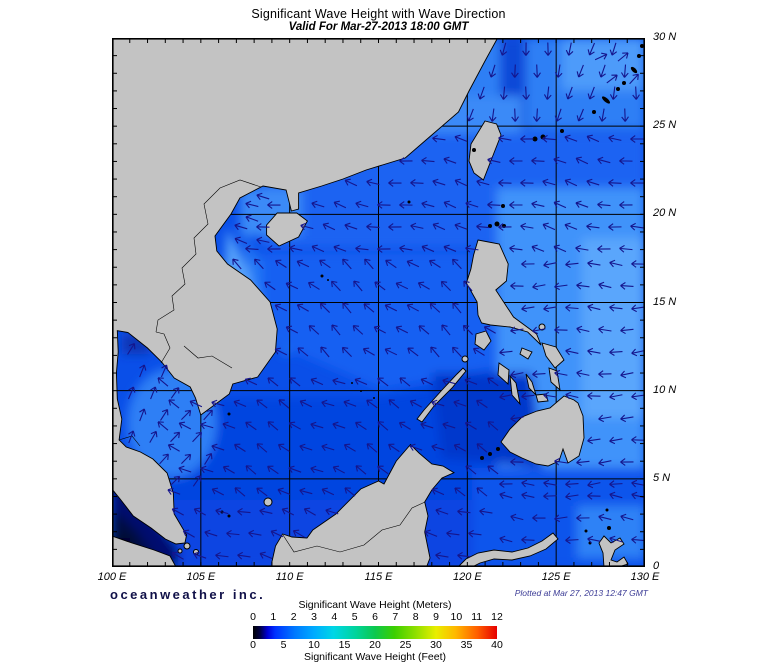 The height and width of the screenshot is (665, 775). Describe the element at coordinates (144, 551) in the screenshot. I see `land-sumatra` at that location.